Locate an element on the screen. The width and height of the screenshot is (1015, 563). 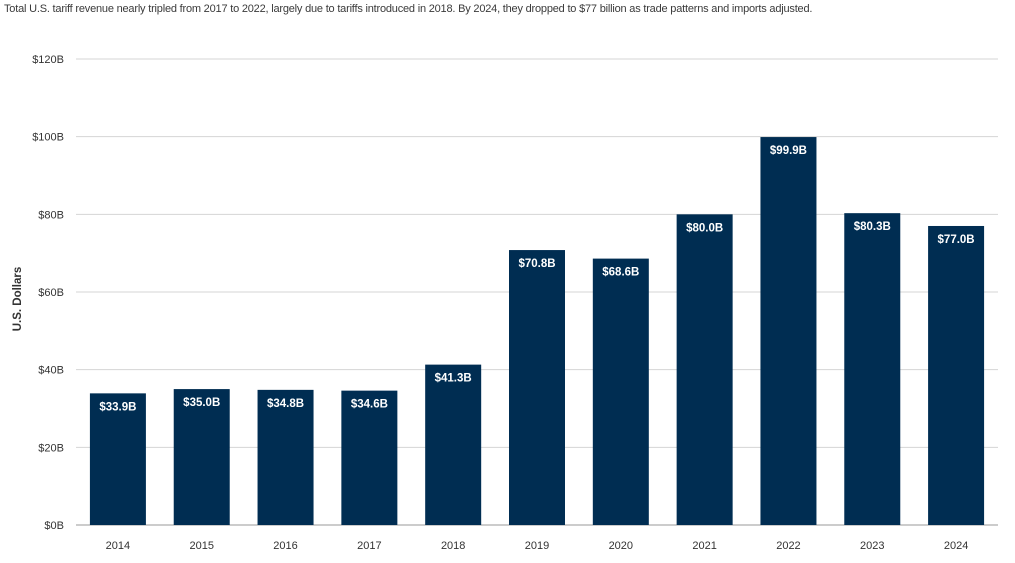
y-tick-label: $40B is located at coordinates (51, 371).